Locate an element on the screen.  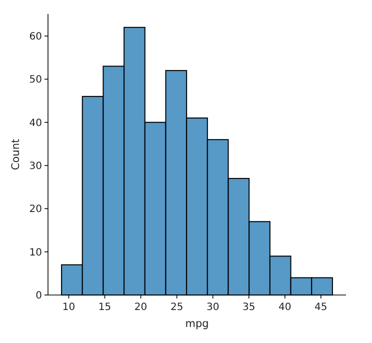
y-tick-label: 10 is located at coordinates (35, 252).